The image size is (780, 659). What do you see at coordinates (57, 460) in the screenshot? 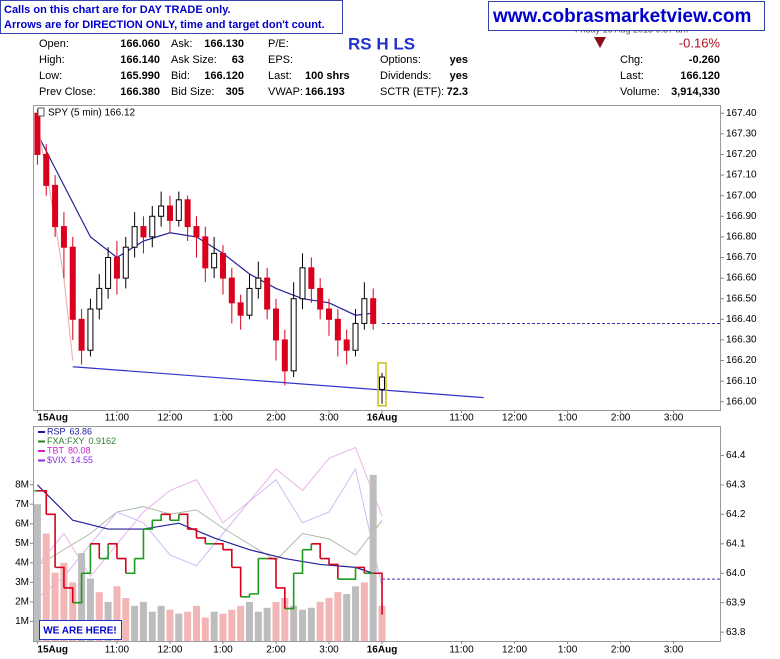
I see `legend-name: $VIX` at bounding box center [57, 460].